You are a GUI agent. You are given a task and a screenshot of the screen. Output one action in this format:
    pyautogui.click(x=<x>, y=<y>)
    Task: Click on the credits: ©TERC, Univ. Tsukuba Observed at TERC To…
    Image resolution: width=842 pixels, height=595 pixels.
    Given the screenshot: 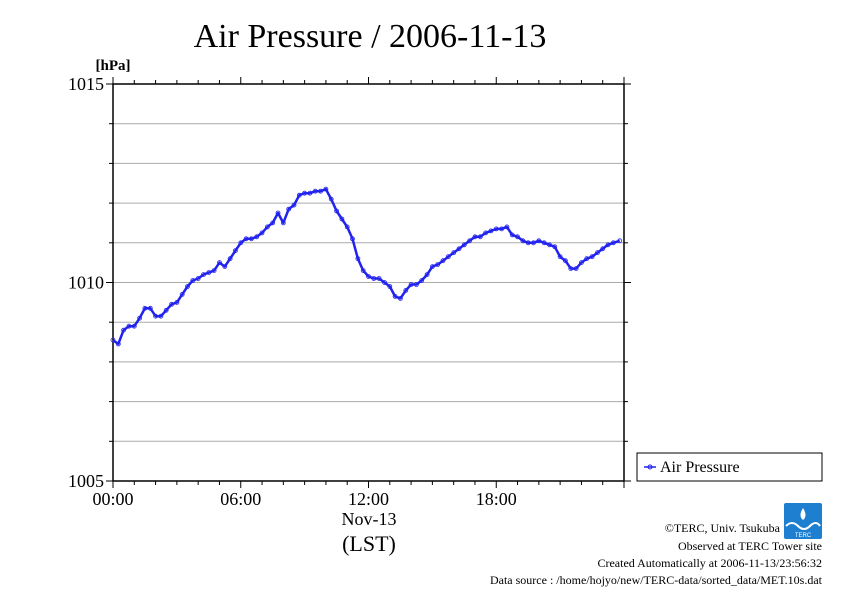 What is the action you would take?
    pyautogui.click(x=656, y=554)
    